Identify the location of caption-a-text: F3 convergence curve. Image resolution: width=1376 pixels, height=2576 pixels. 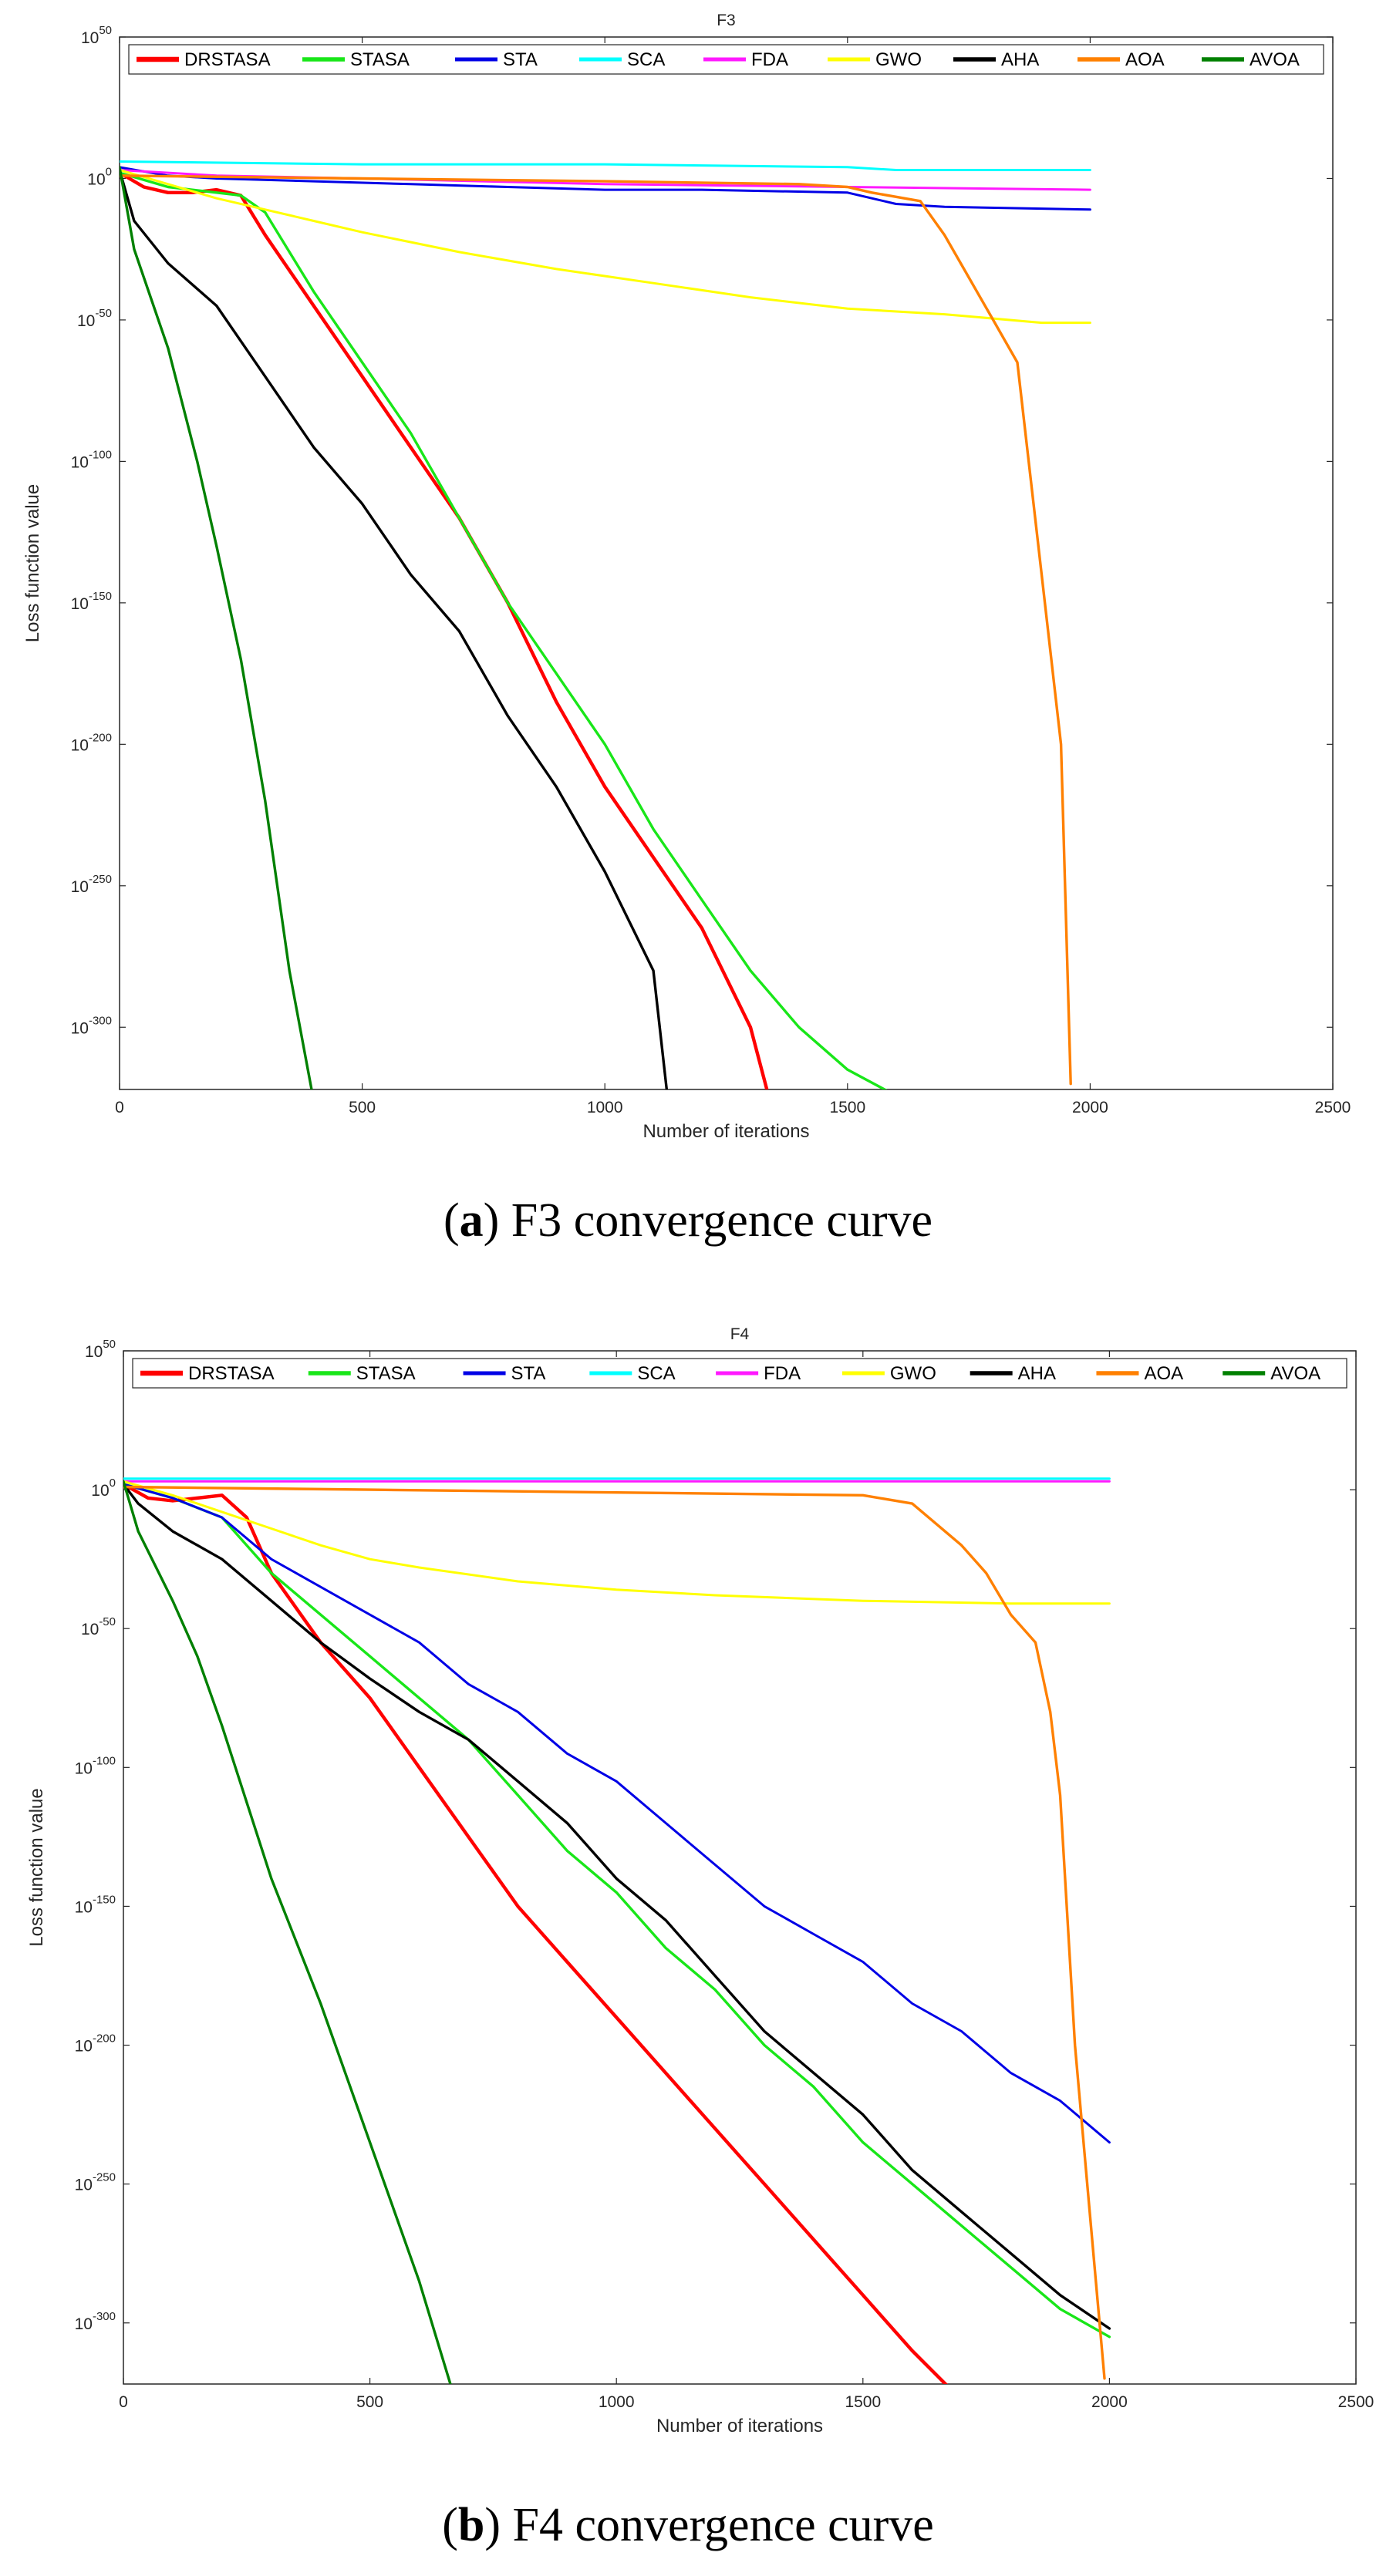
(722, 1221).